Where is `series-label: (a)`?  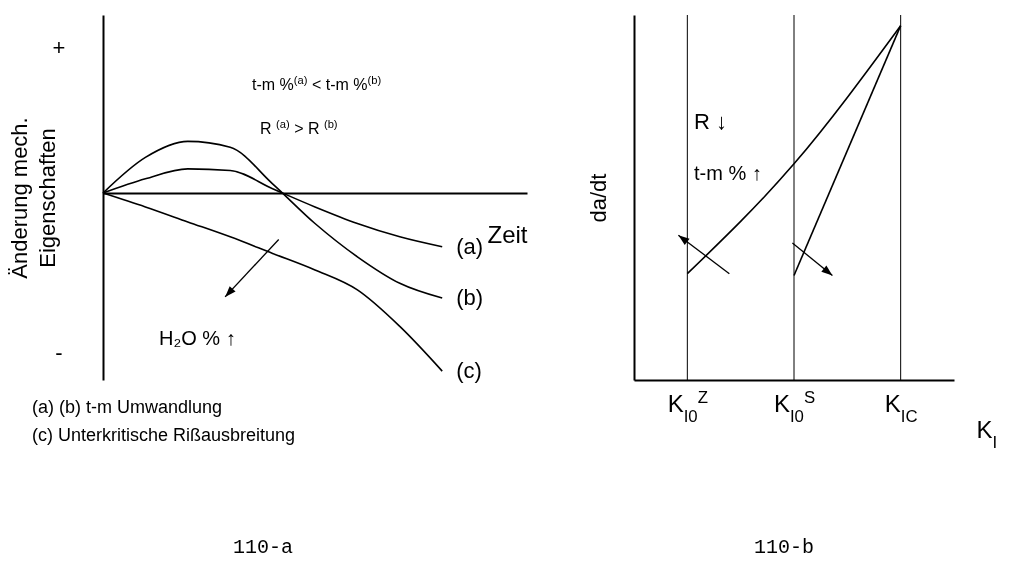
series-label: (a) is located at coordinates (470, 246).